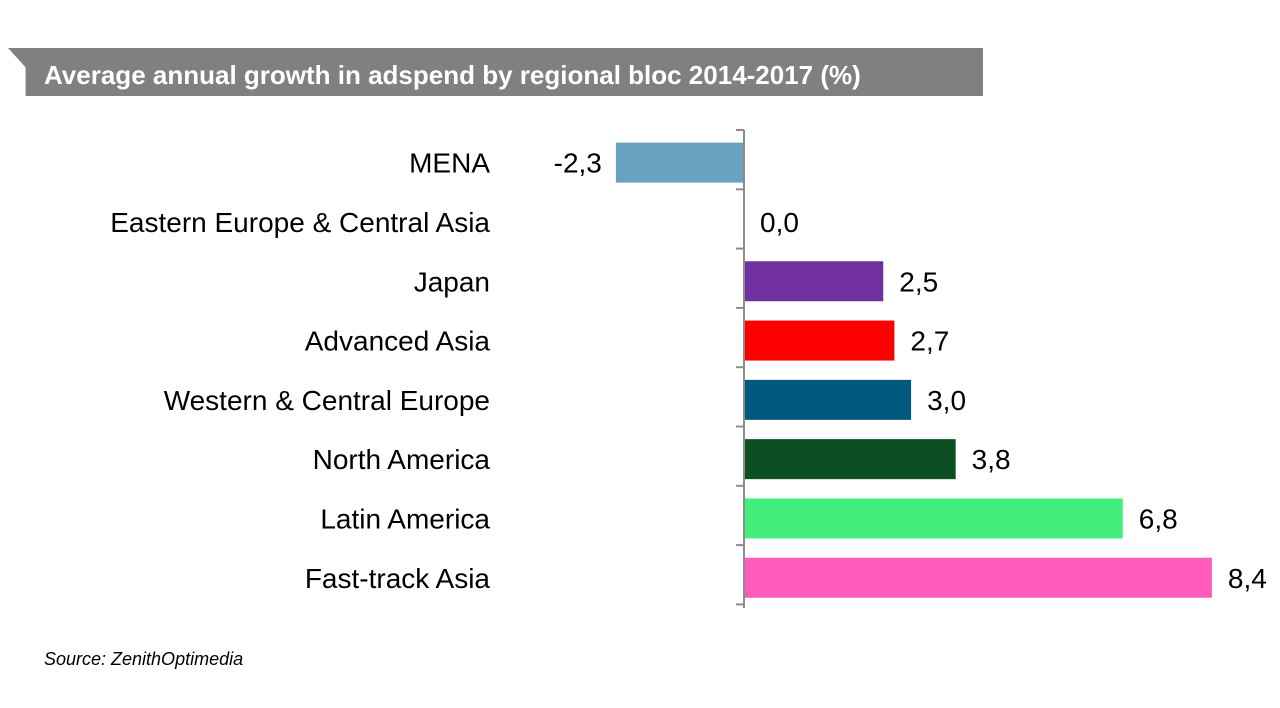 This screenshot has height=708, width=1280. What do you see at coordinates (578, 163) in the screenshot?
I see `value-label: -2,3` at bounding box center [578, 163].